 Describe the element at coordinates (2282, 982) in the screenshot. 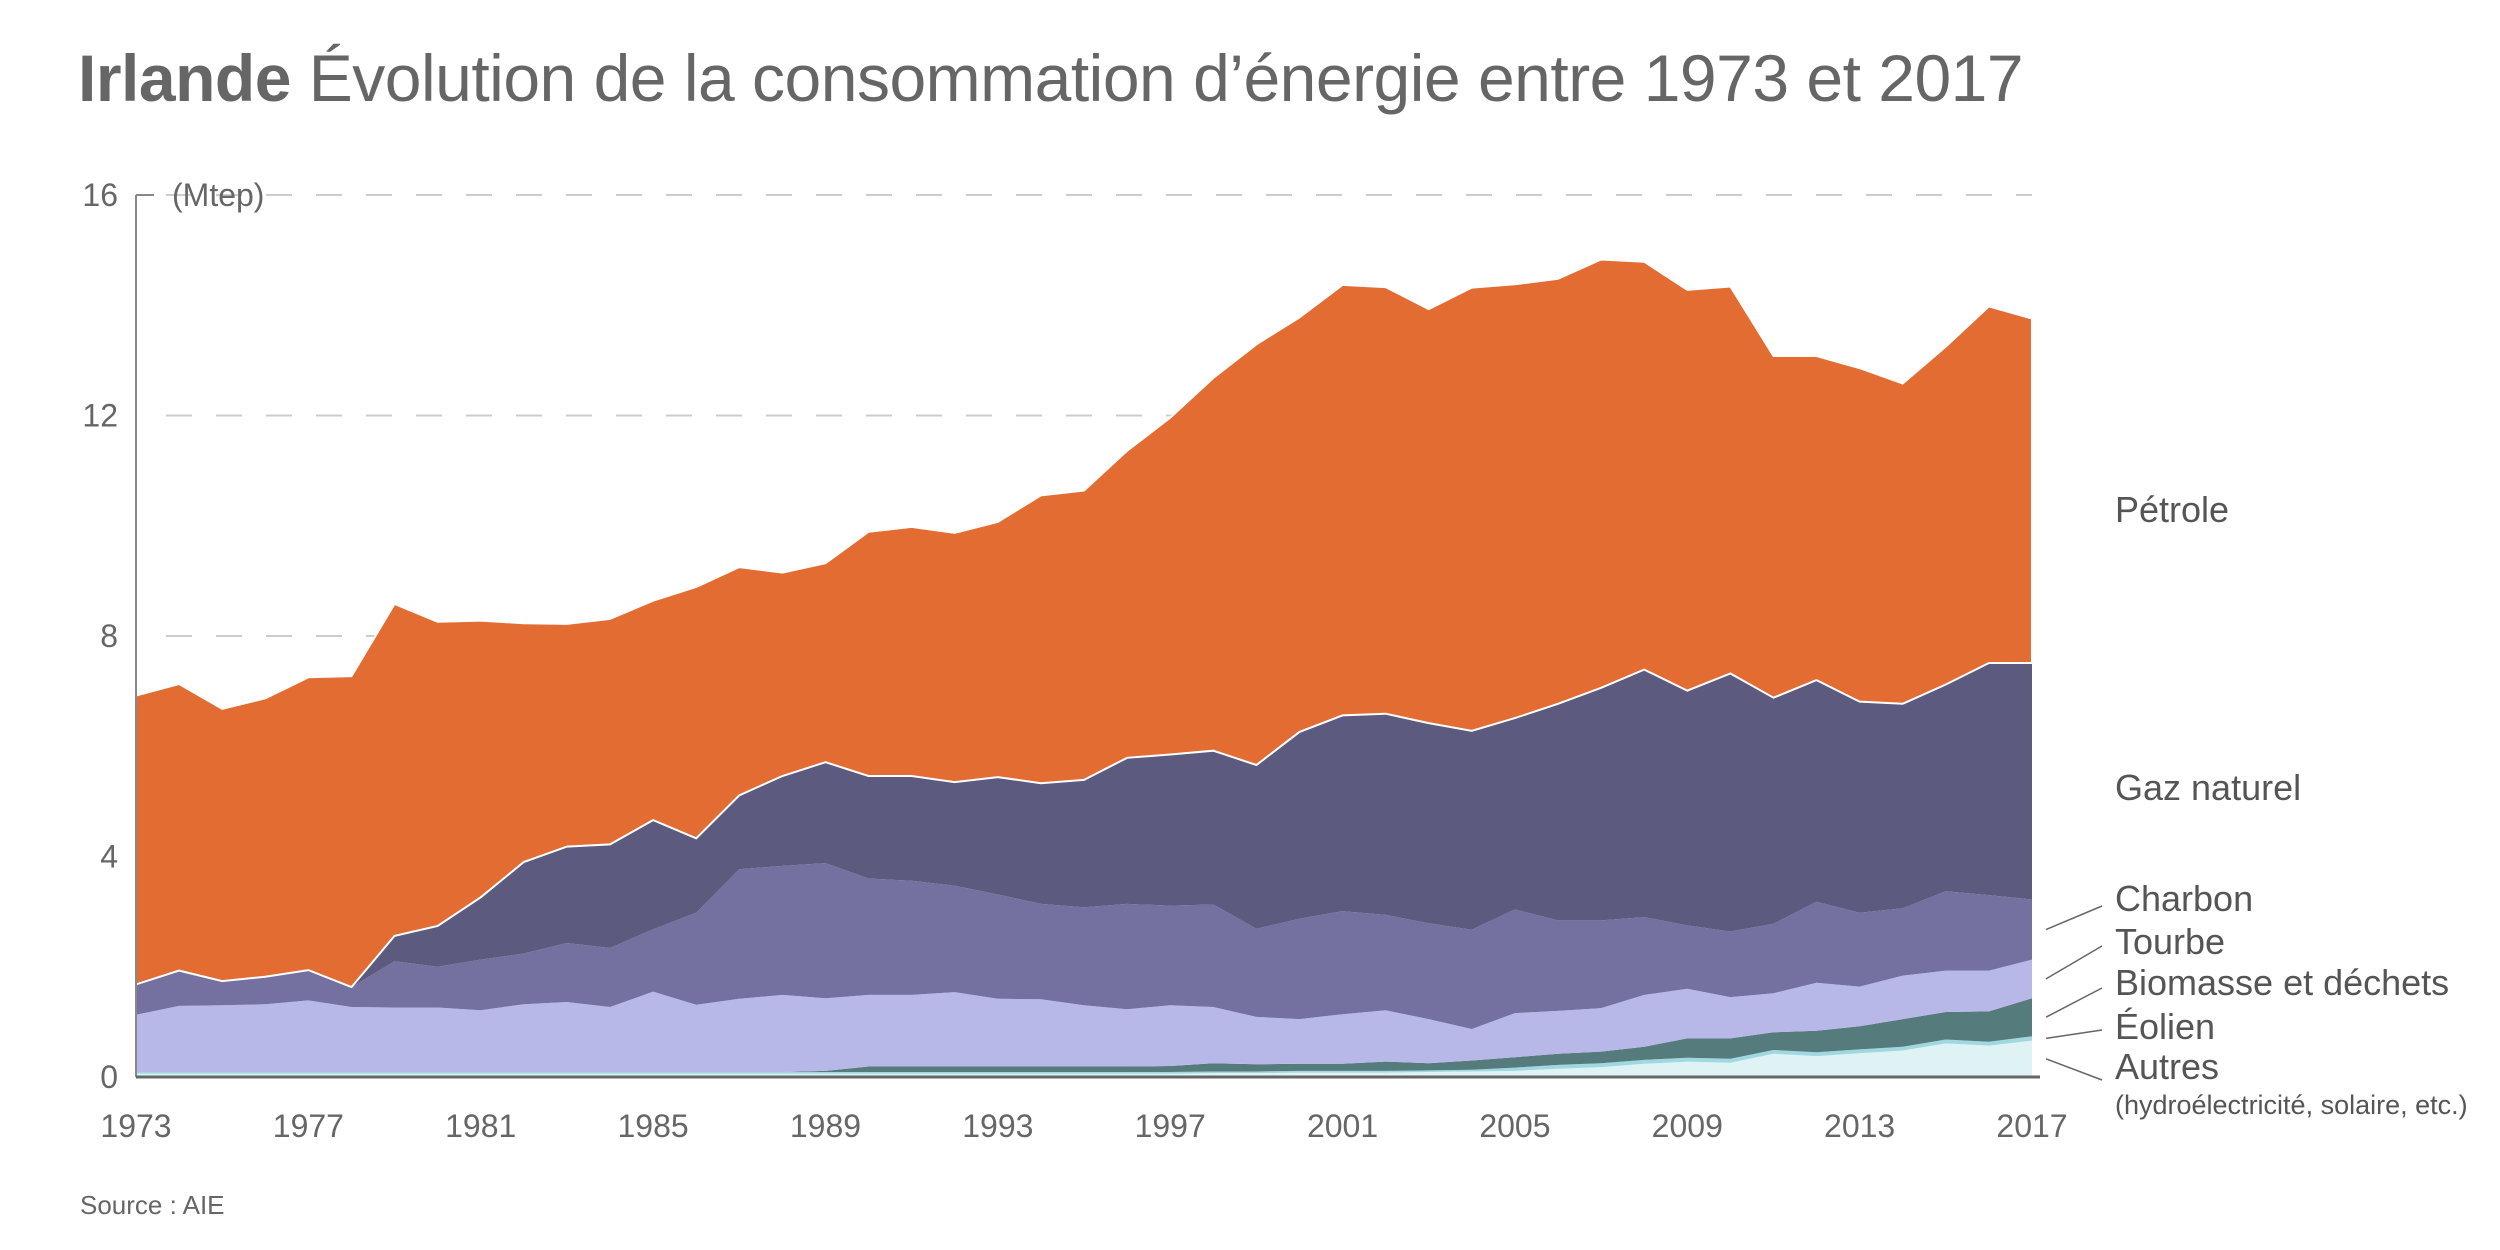

I see `label-biomasse: Biomasse et déchets` at that location.